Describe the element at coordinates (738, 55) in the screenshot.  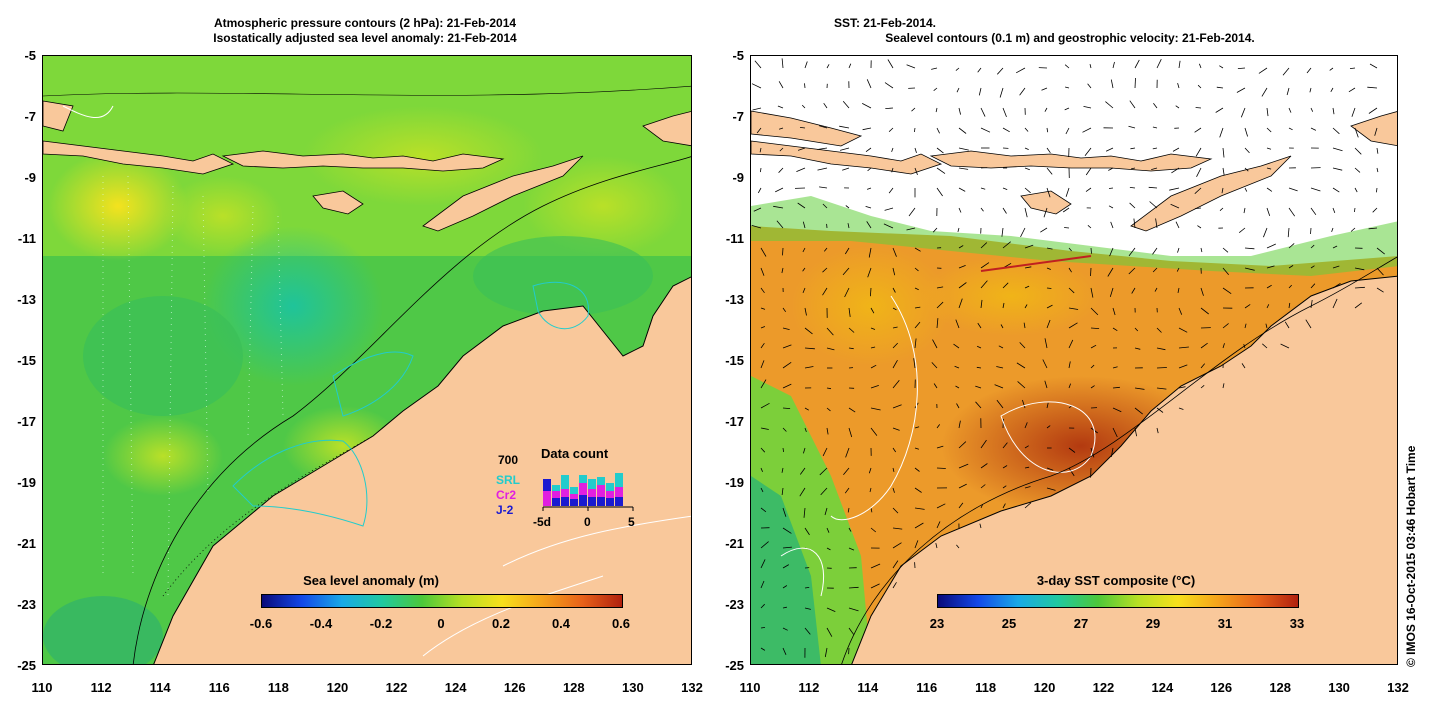
I see `lat-tick-label: -5` at that location.